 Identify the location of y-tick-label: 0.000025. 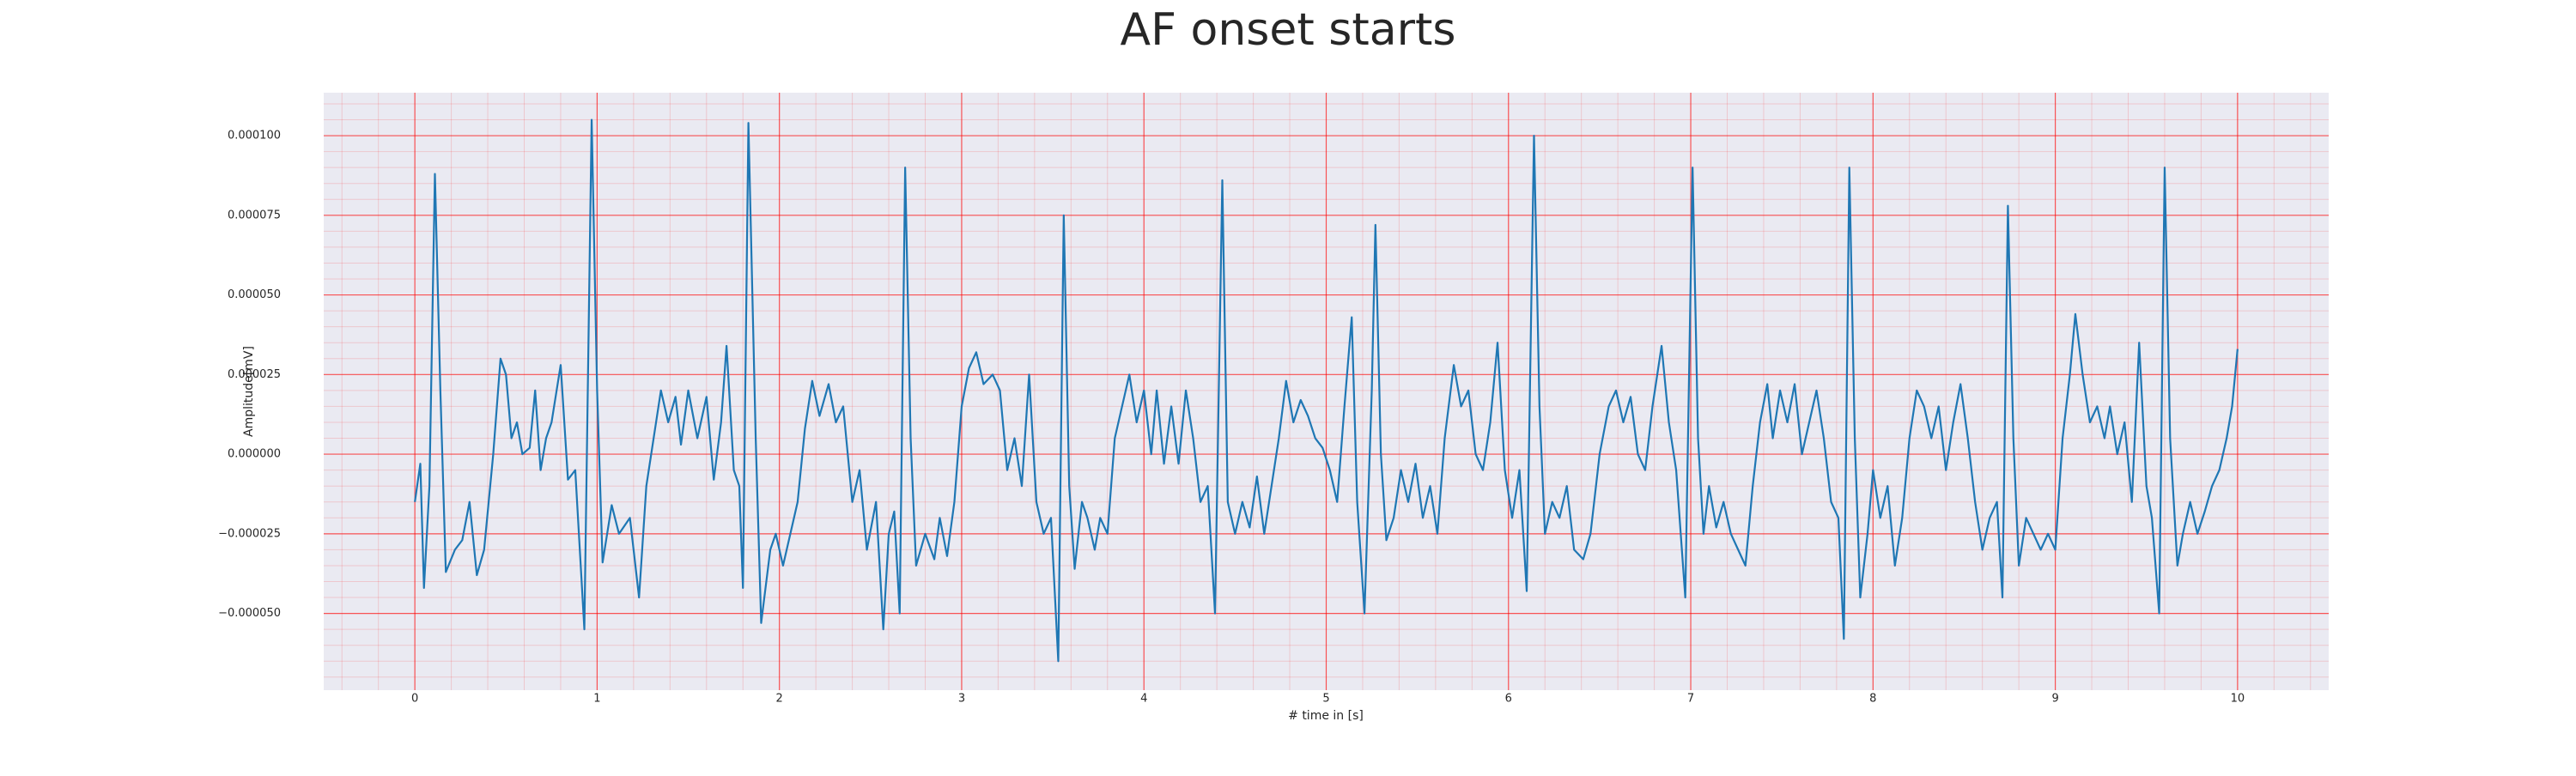
(254, 375).